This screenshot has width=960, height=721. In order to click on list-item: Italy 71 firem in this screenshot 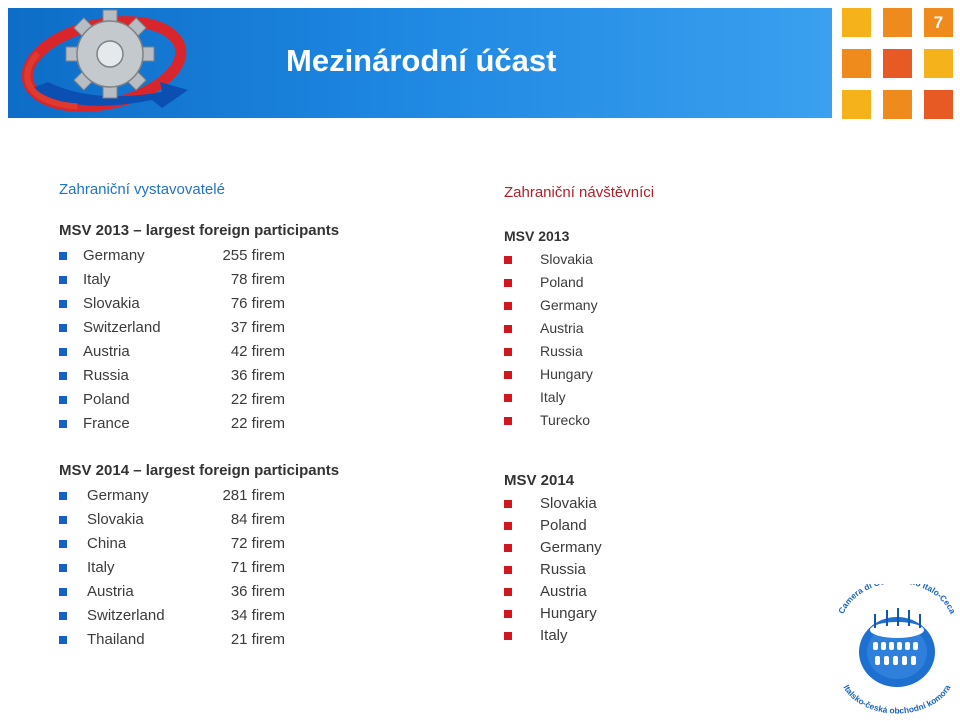, I will do `click(172, 571)`.